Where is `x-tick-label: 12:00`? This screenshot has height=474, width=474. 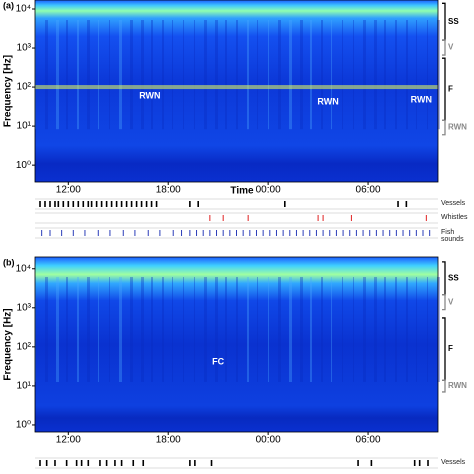 x-tick-label: 12:00 is located at coordinates (68, 440).